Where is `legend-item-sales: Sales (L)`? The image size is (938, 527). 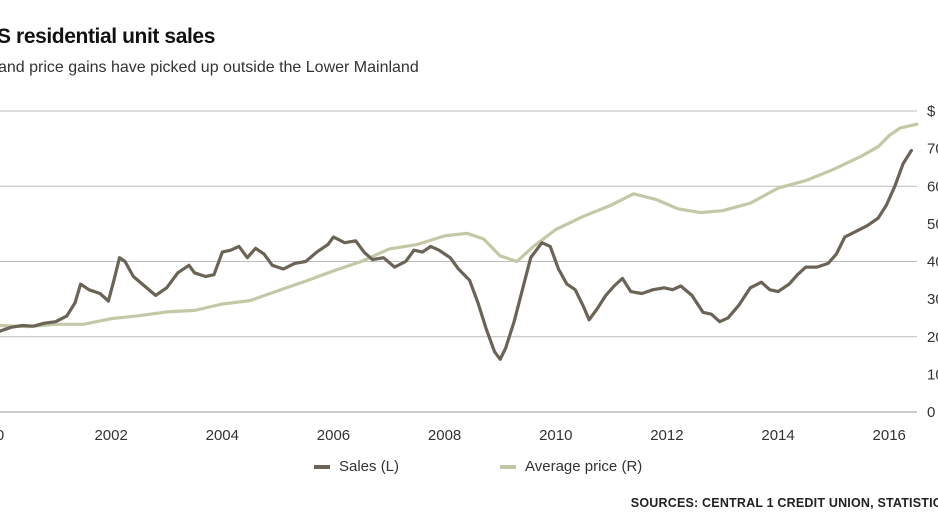
legend-item-sales: Sales (L) is located at coordinates (356, 466).